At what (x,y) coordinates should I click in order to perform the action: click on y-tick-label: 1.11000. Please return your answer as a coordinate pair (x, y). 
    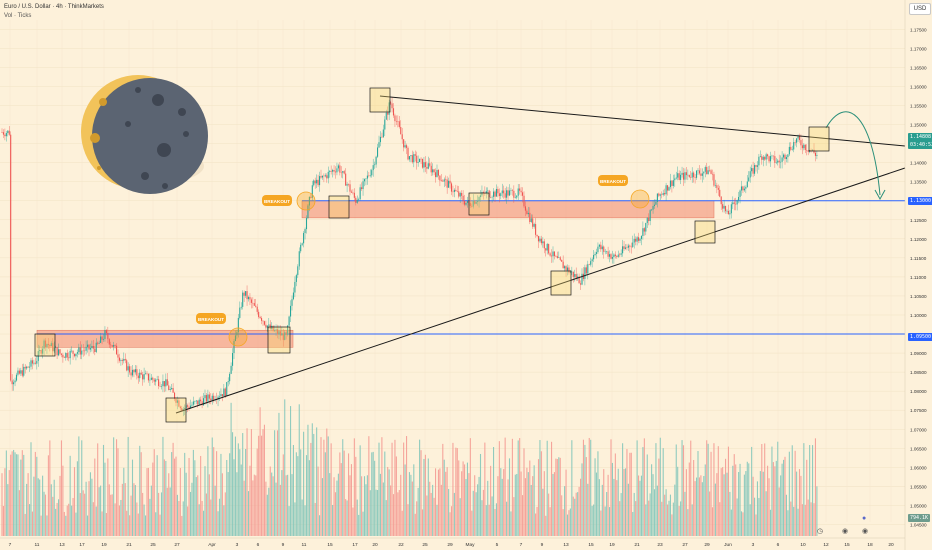
    Looking at the image, I should click on (918, 277).